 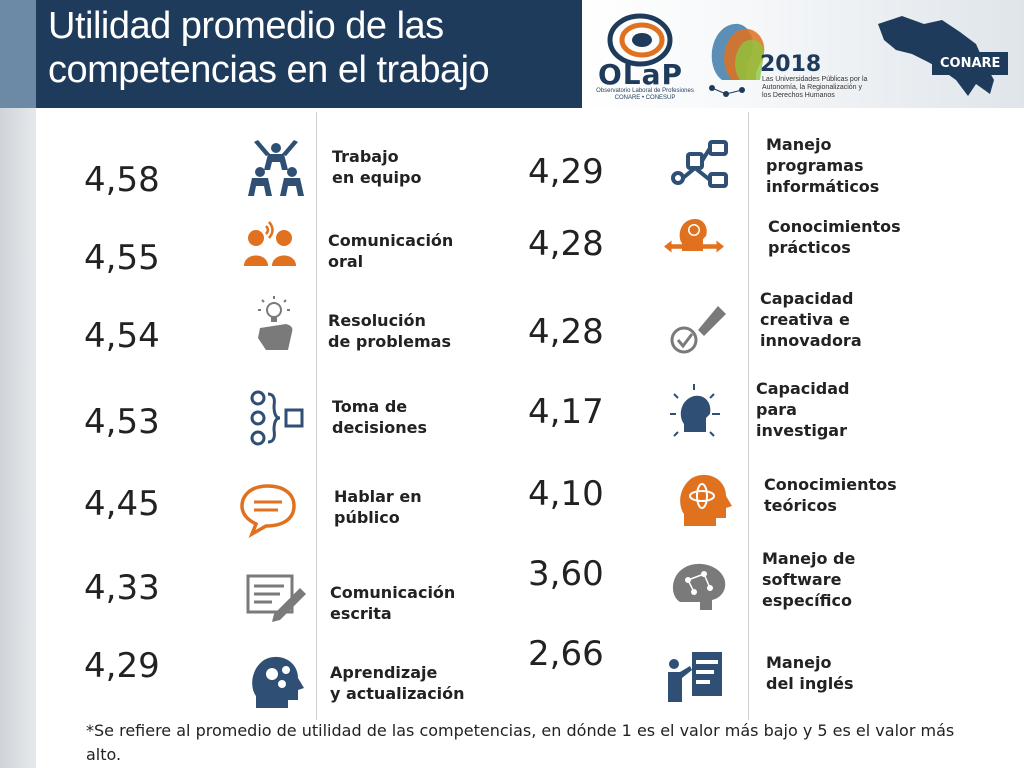 I want to click on label-software-especifico: Manejo de software específico, so click(x=809, y=579).